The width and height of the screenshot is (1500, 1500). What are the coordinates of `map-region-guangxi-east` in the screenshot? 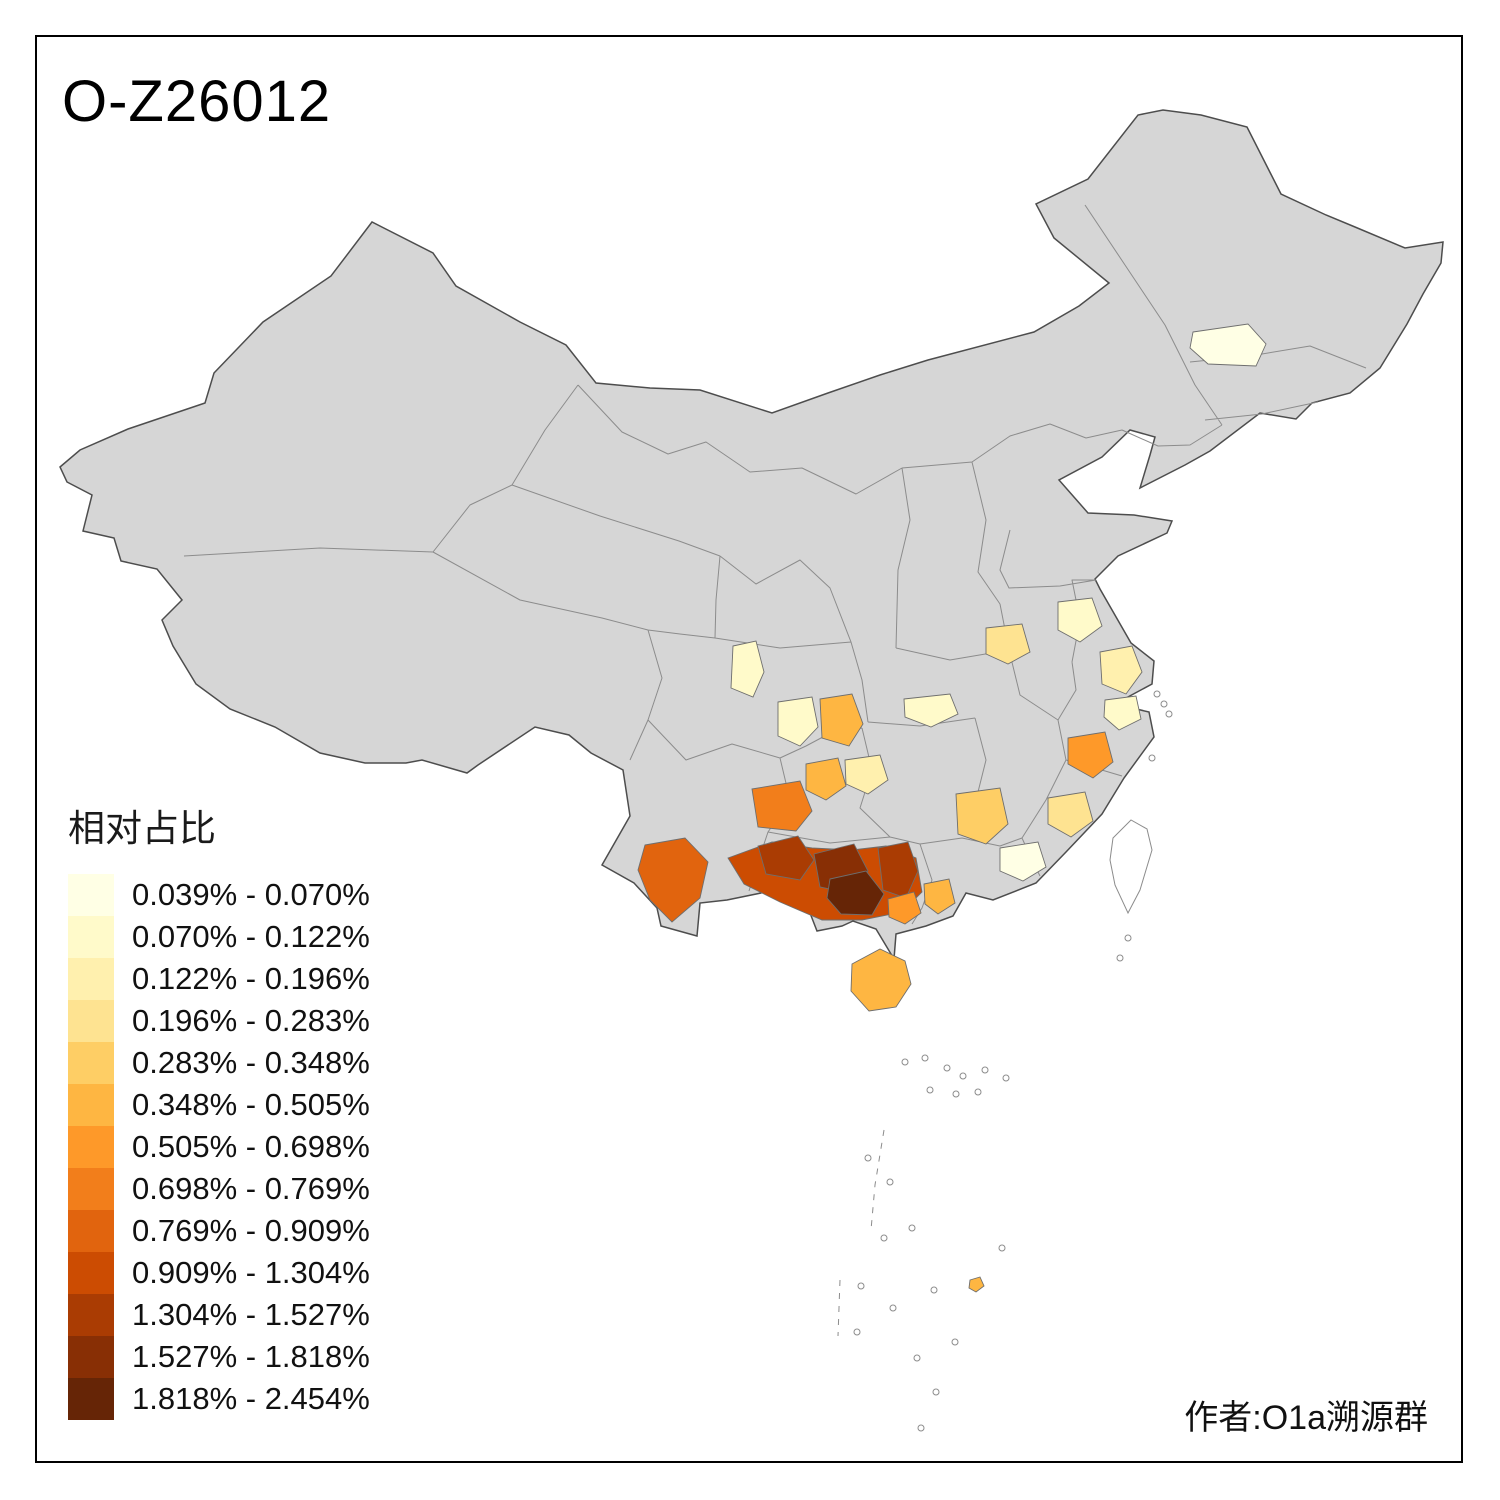 It's located at (898, 870).